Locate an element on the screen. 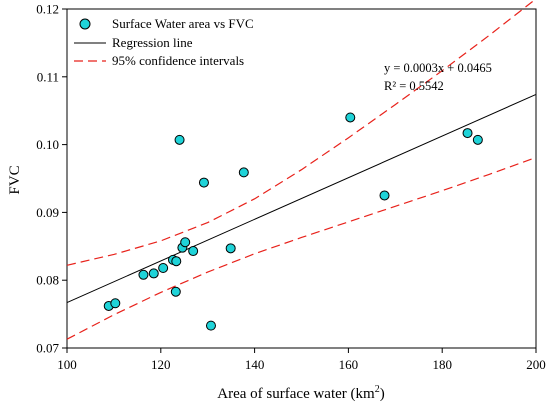  legend-label-points: Surface Water area vs FVC is located at coordinates (183, 23).